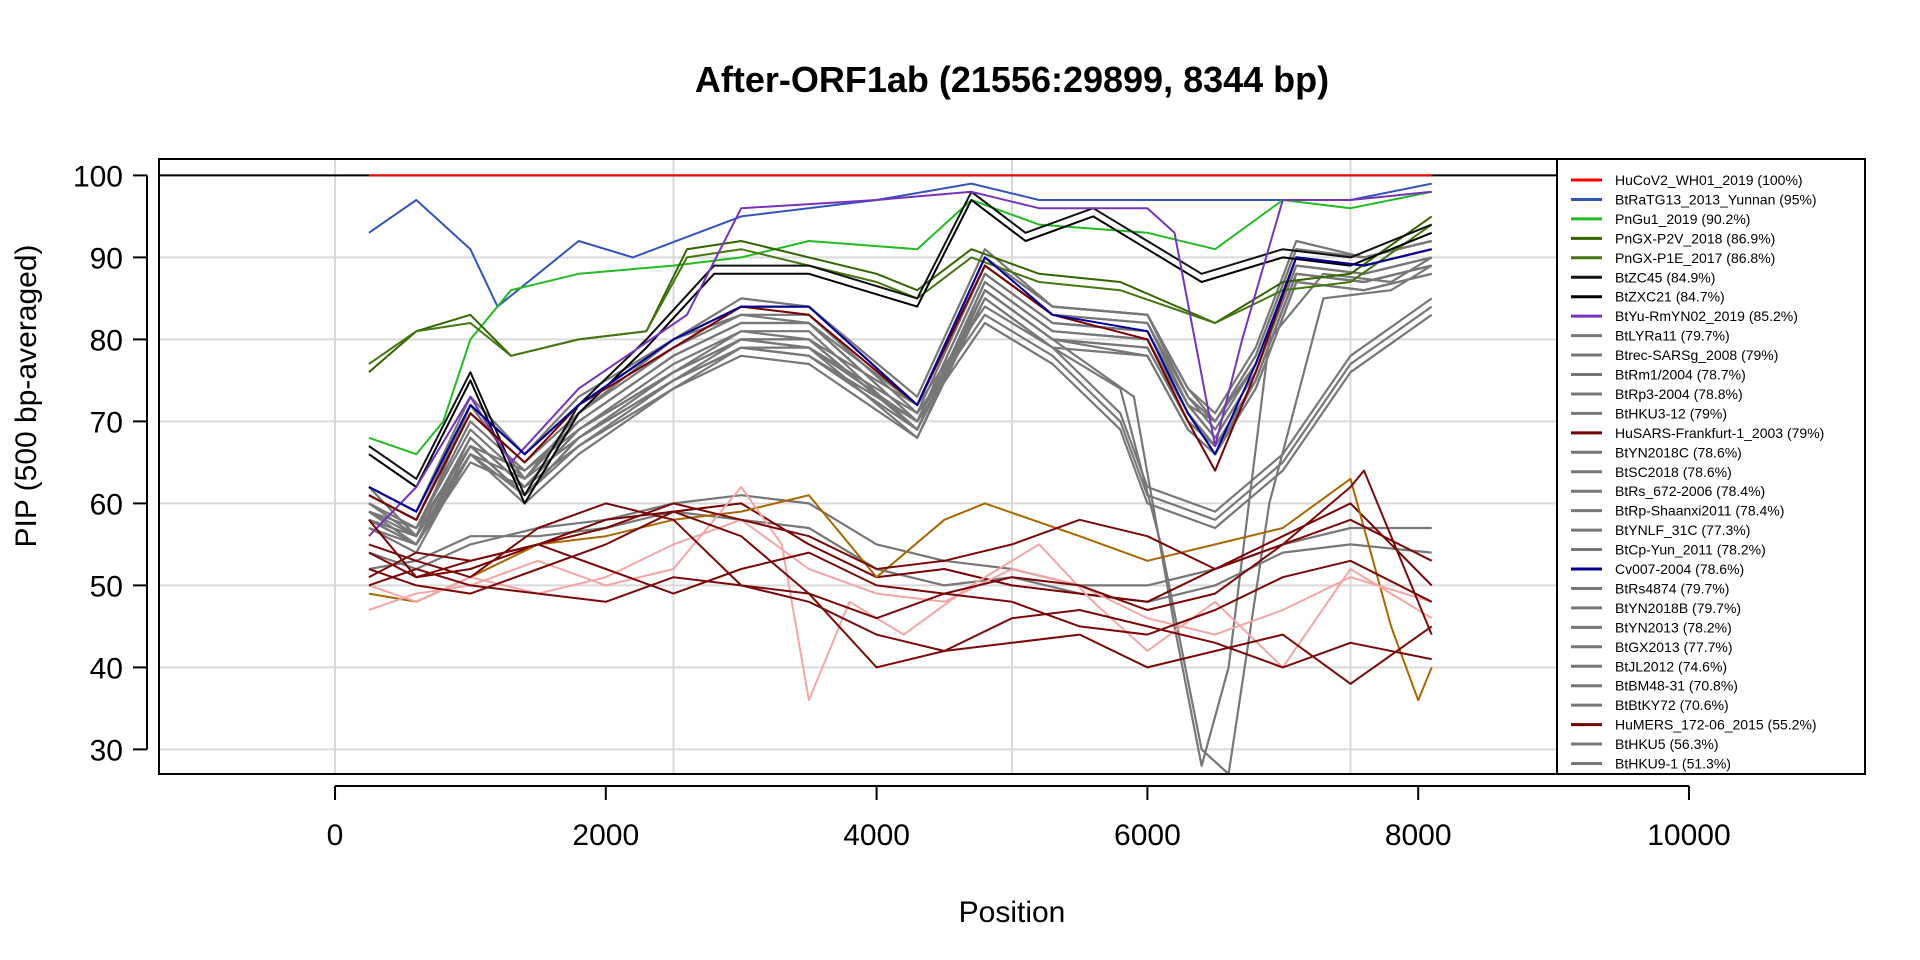 This screenshot has height=960, width=1920. Describe the element at coordinates (1695, 258) in the screenshot. I see `legend-label: PnGX-P1E_2017 (86.8%)` at that location.